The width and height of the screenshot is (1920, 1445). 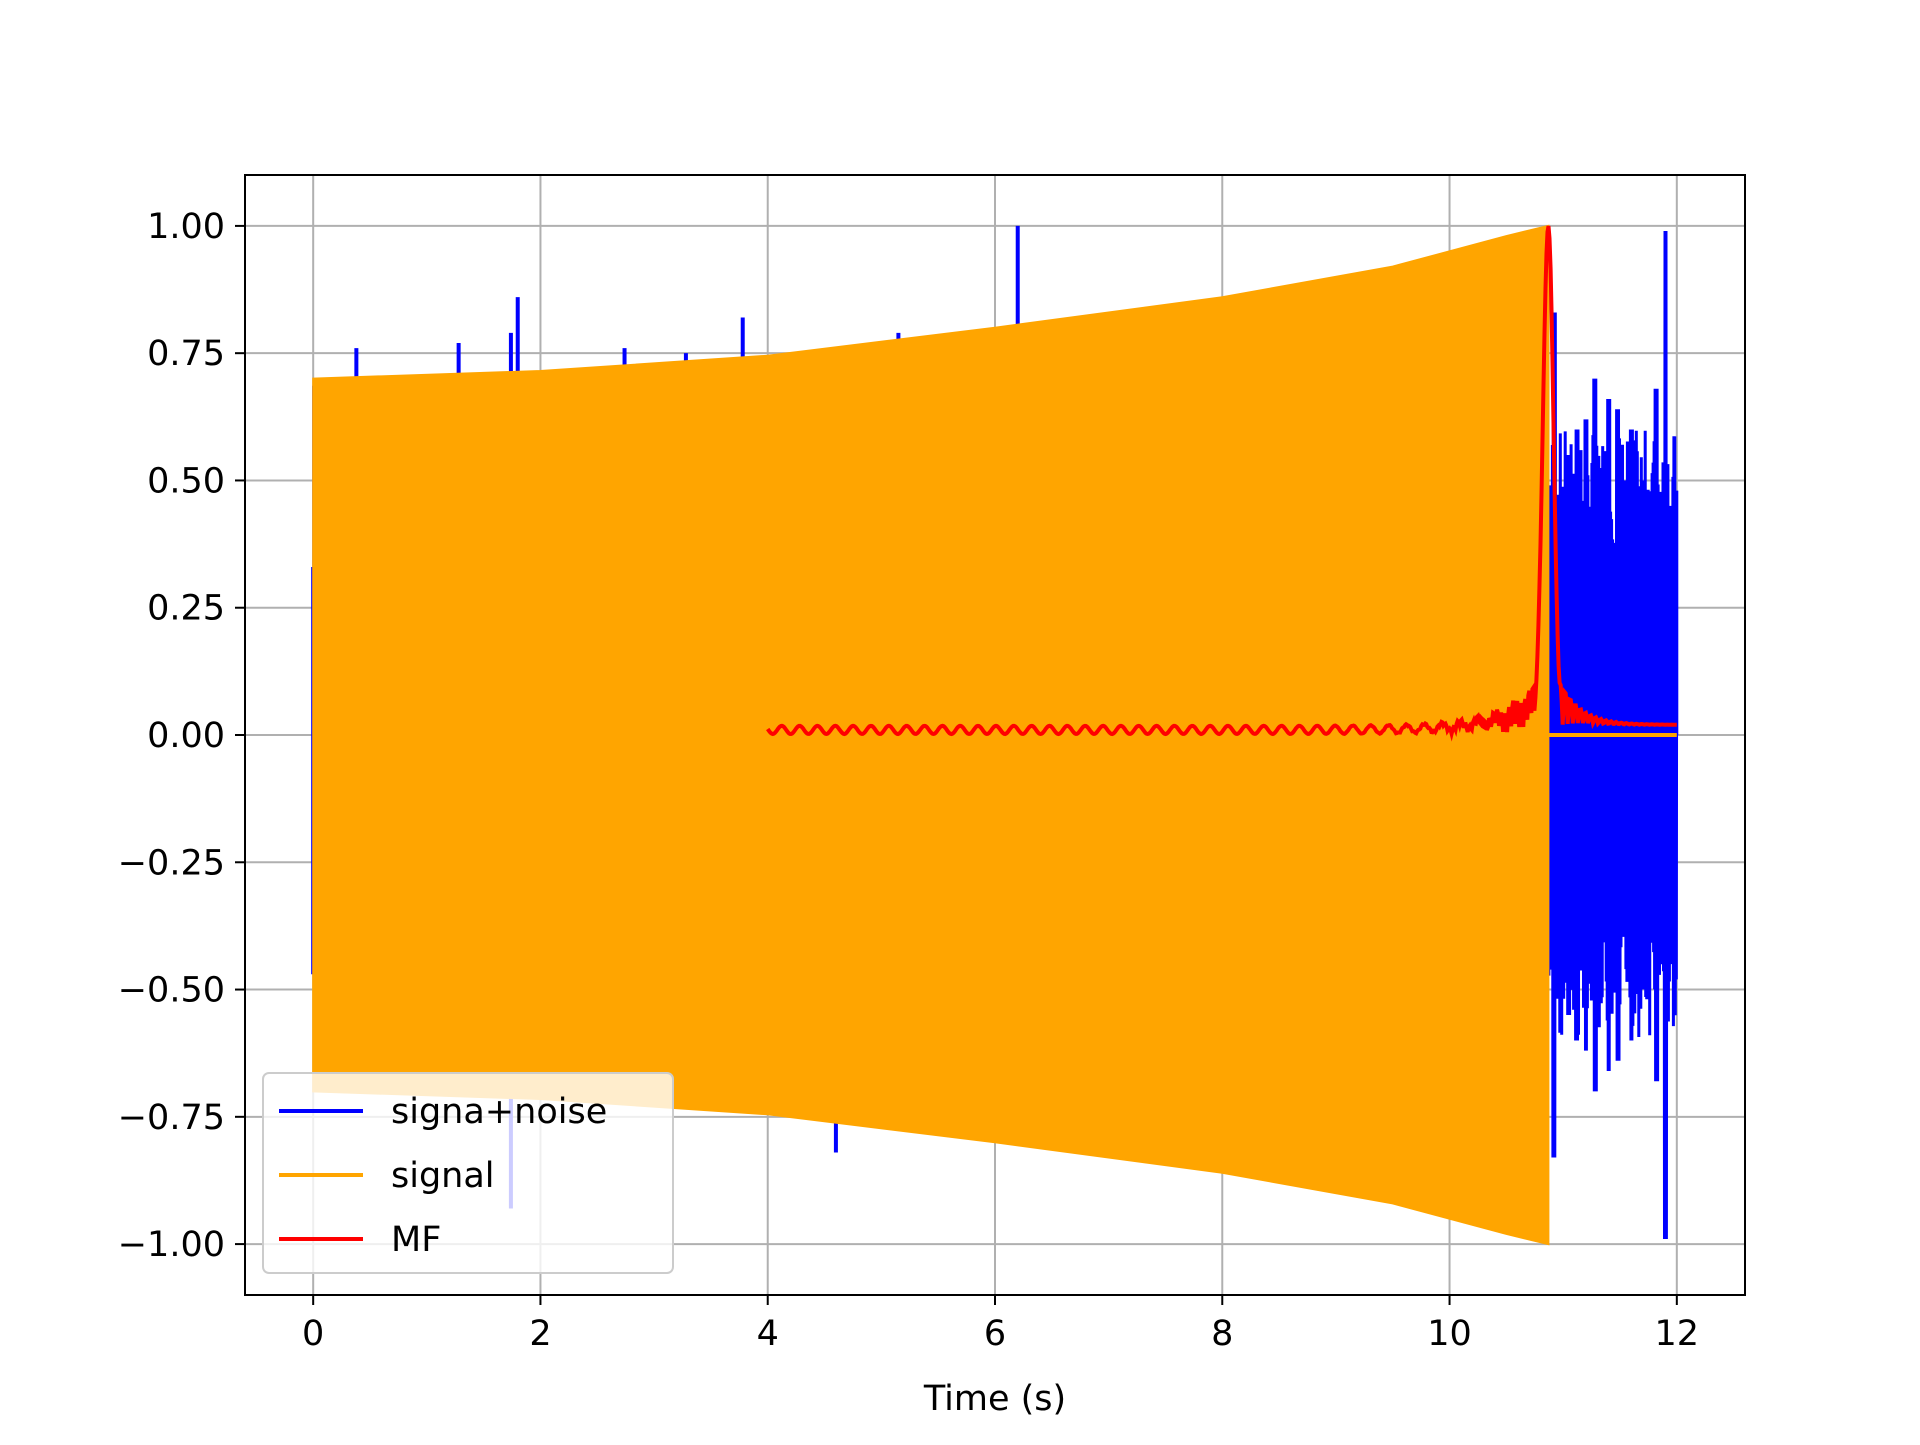 I want to click on y-tick-label: 0.00, so click(x=186, y=736).